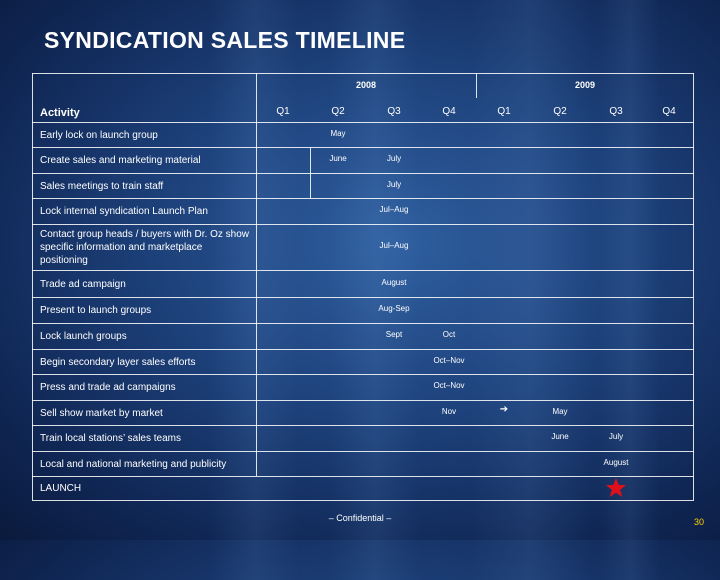 The height and width of the screenshot is (580, 720). What do you see at coordinates (449, 411) in the screenshot?
I see `timeline-cell: Nov` at bounding box center [449, 411].